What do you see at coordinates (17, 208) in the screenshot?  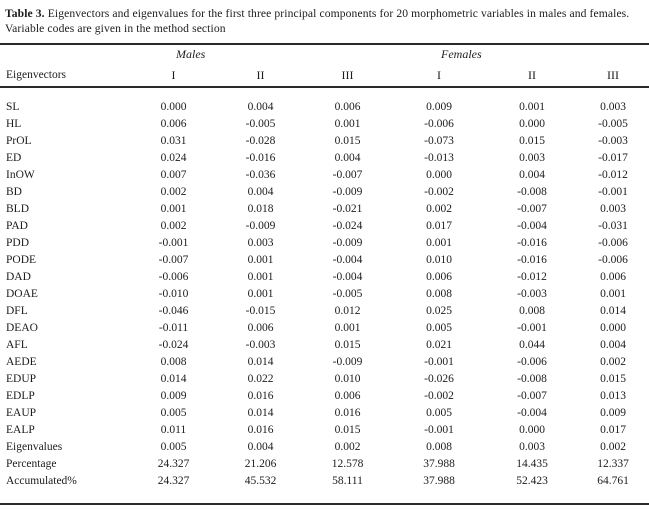 I see `row-label: BLD` at bounding box center [17, 208].